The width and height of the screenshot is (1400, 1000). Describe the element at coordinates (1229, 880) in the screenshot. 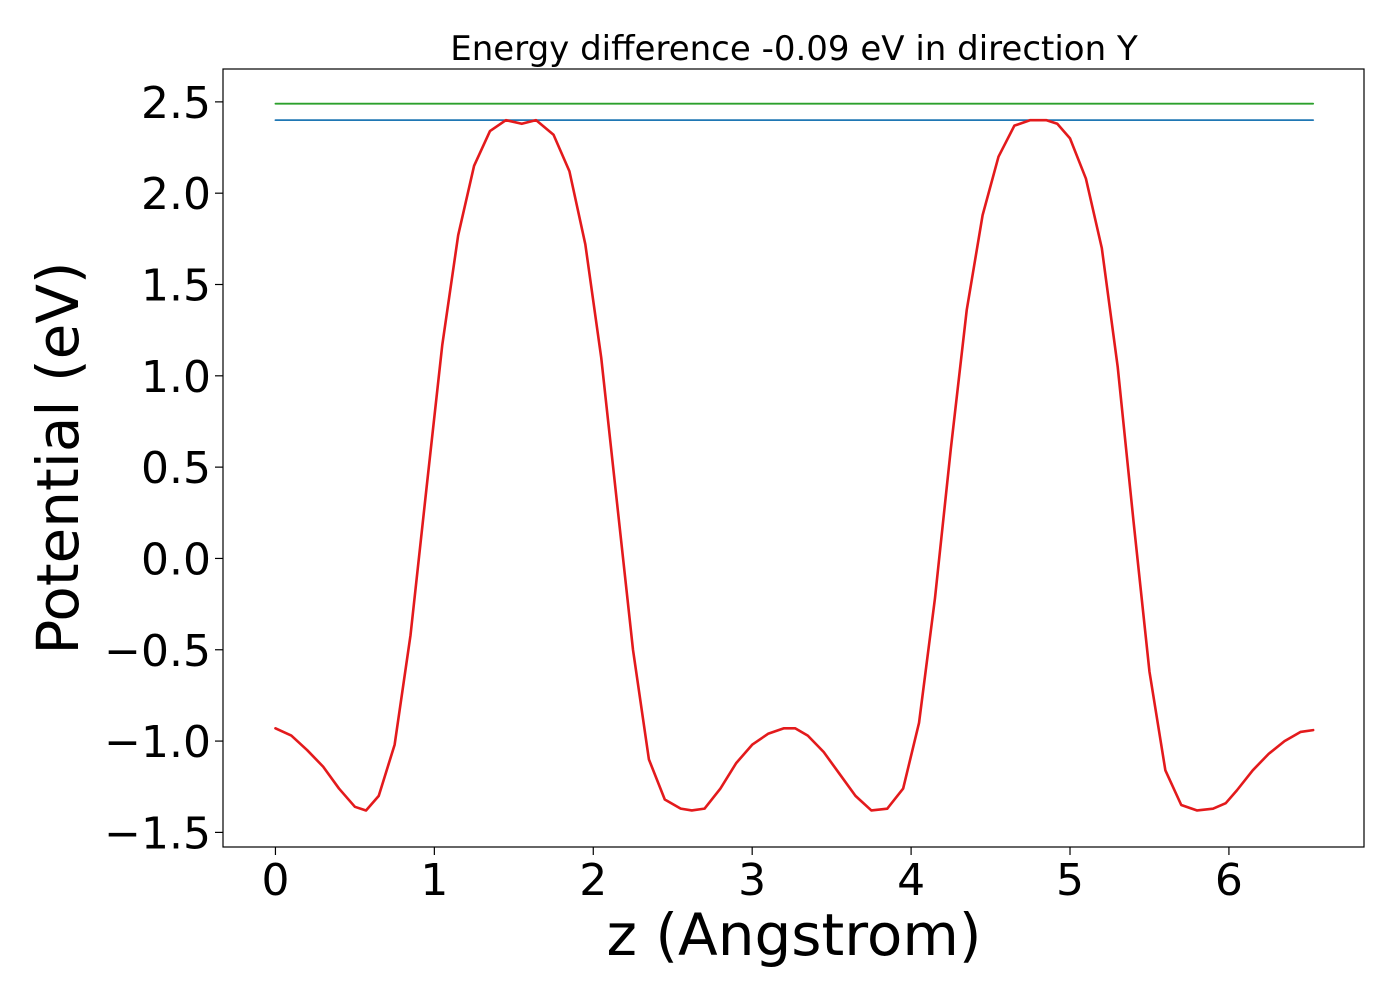

I see `x-tick-label: 6` at that location.